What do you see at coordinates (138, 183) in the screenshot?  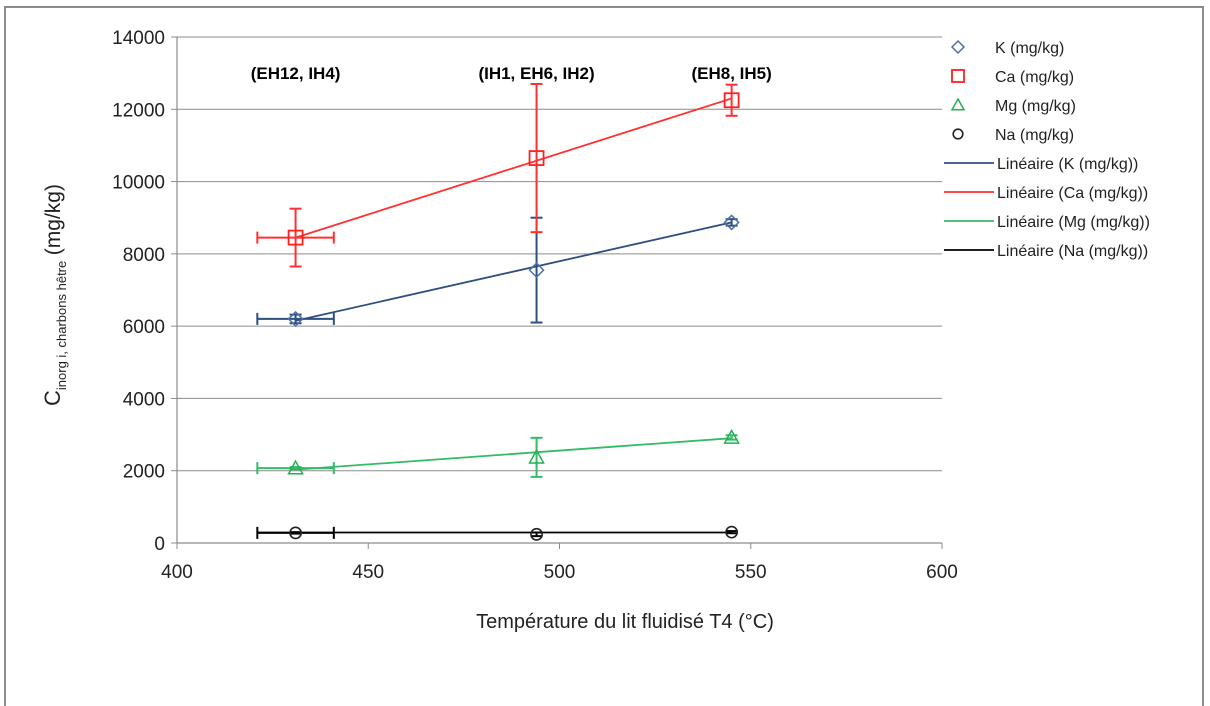 I see `y-tick-label: 10000` at bounding box center [138, 183].